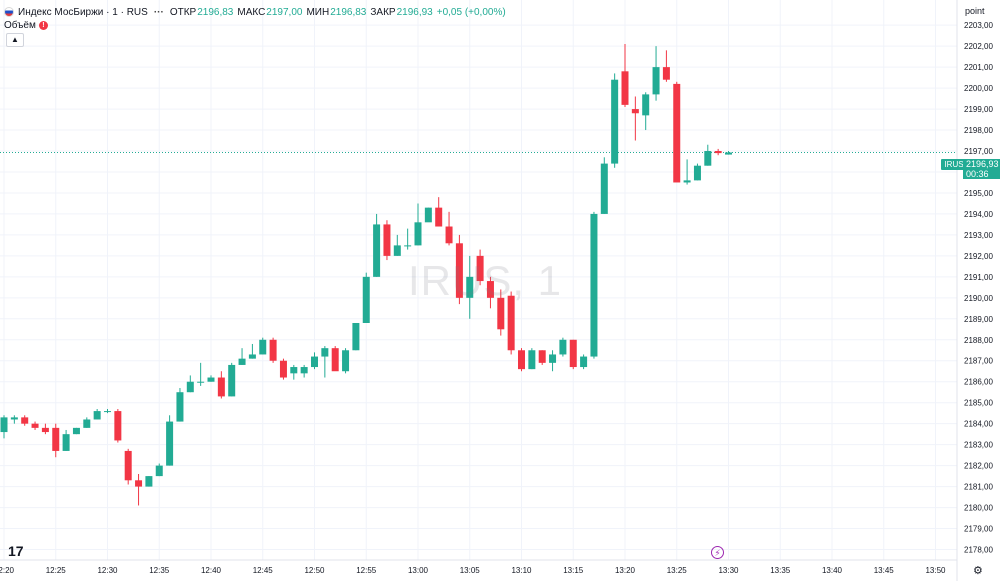 This screenshot has height=581, width=1000. I want to click on x-tick-label: 13:25, so click(677, 570).